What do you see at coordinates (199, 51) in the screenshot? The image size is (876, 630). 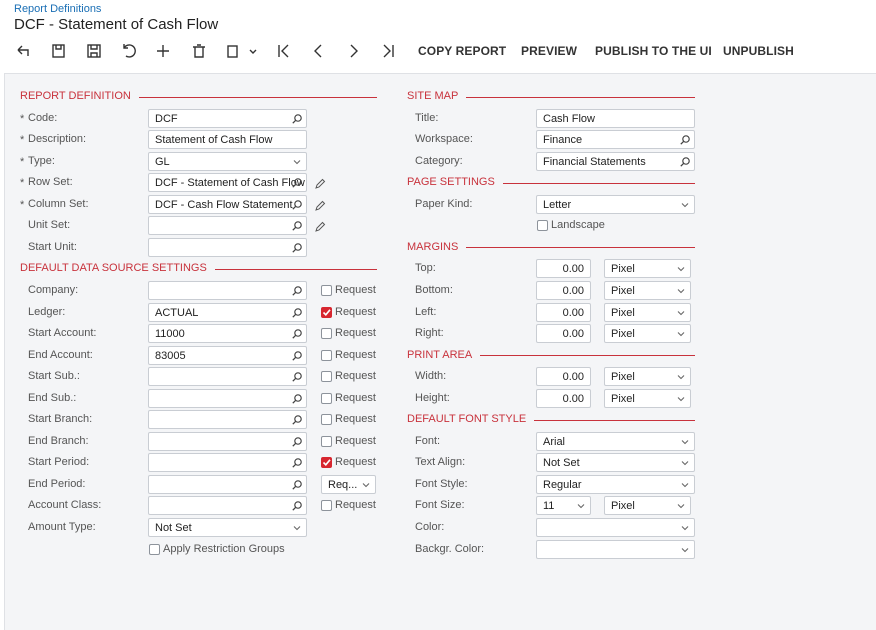 I see `delete` at bounding box center [199, 51].